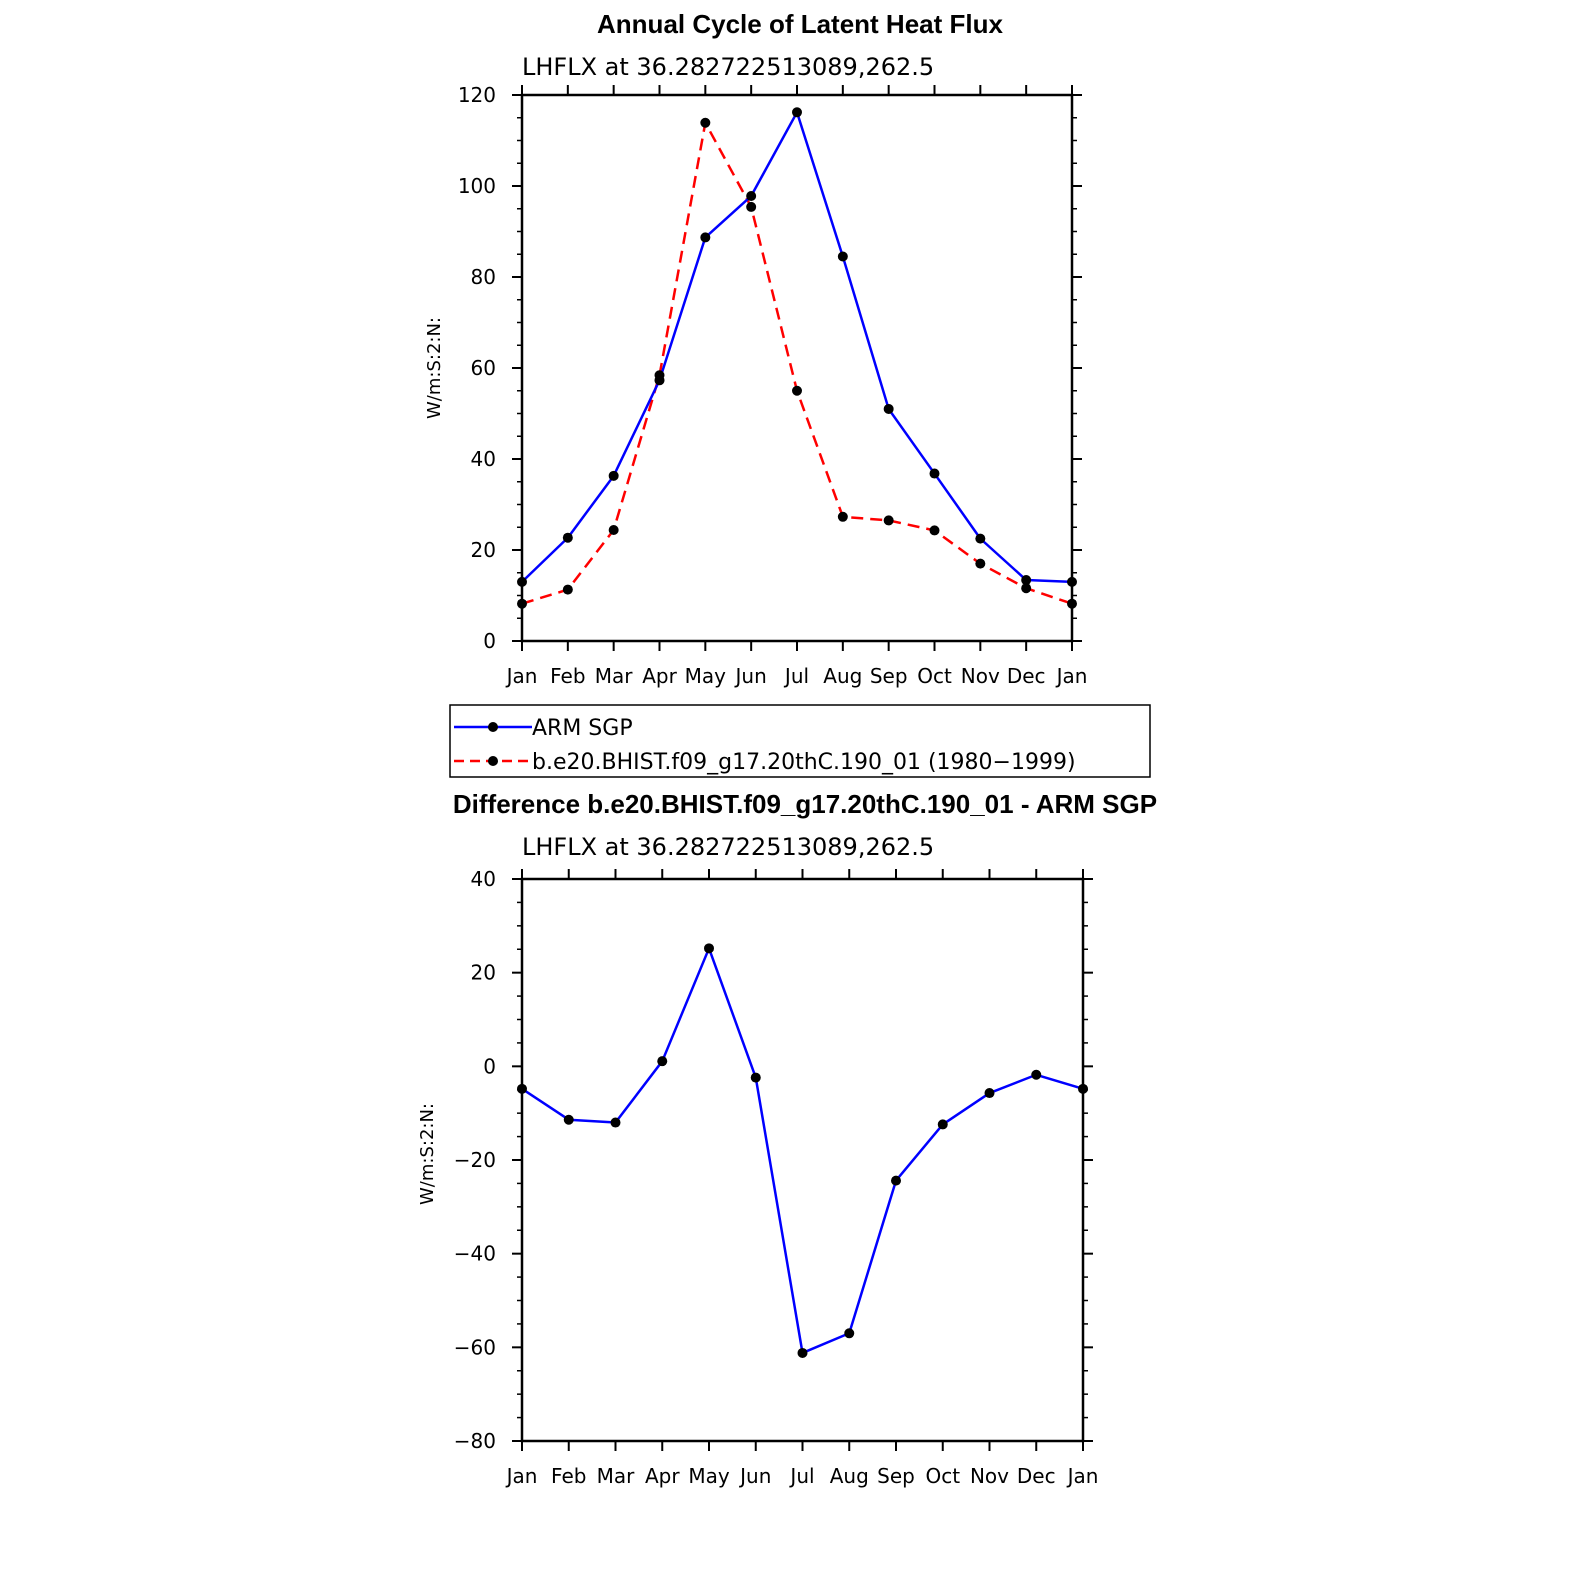 The height and width of the screenshot is (1574, 1574). Describe the element at coordinates (750, 676) in the screenshot. I see `chart1-xtick-label: Jun` at that location.